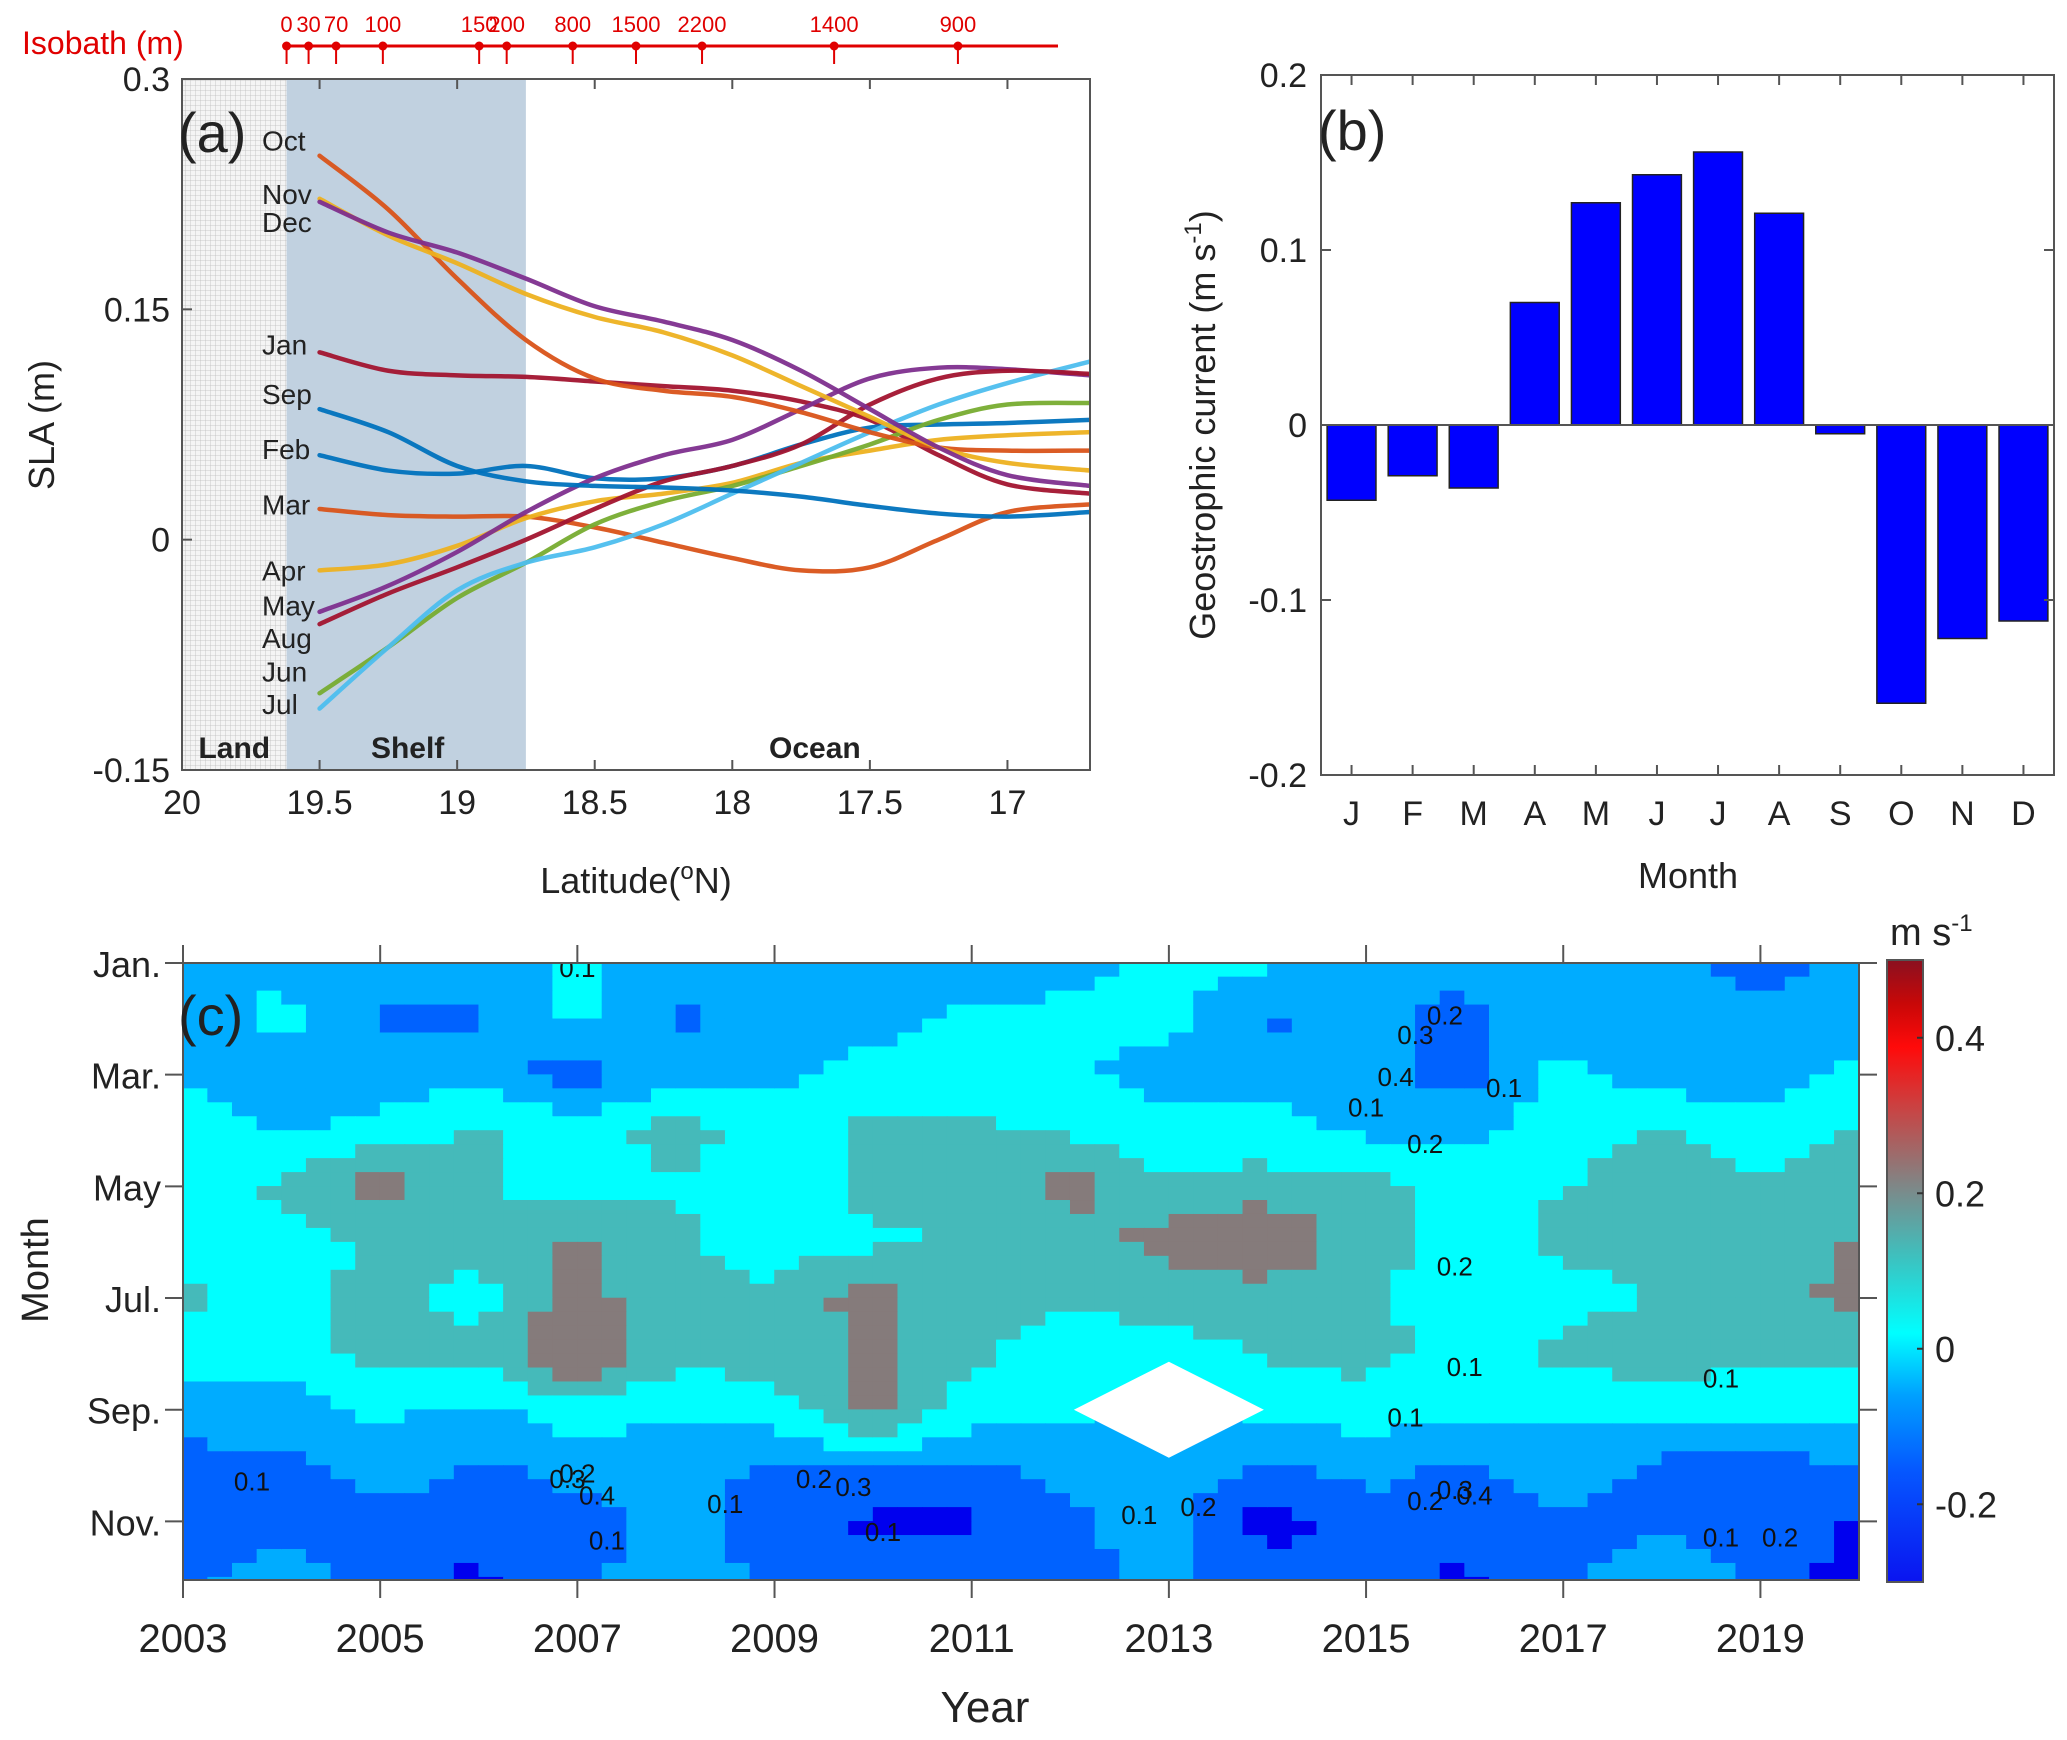  I want to click on month-label-oct: Oct, so click(284, 140).